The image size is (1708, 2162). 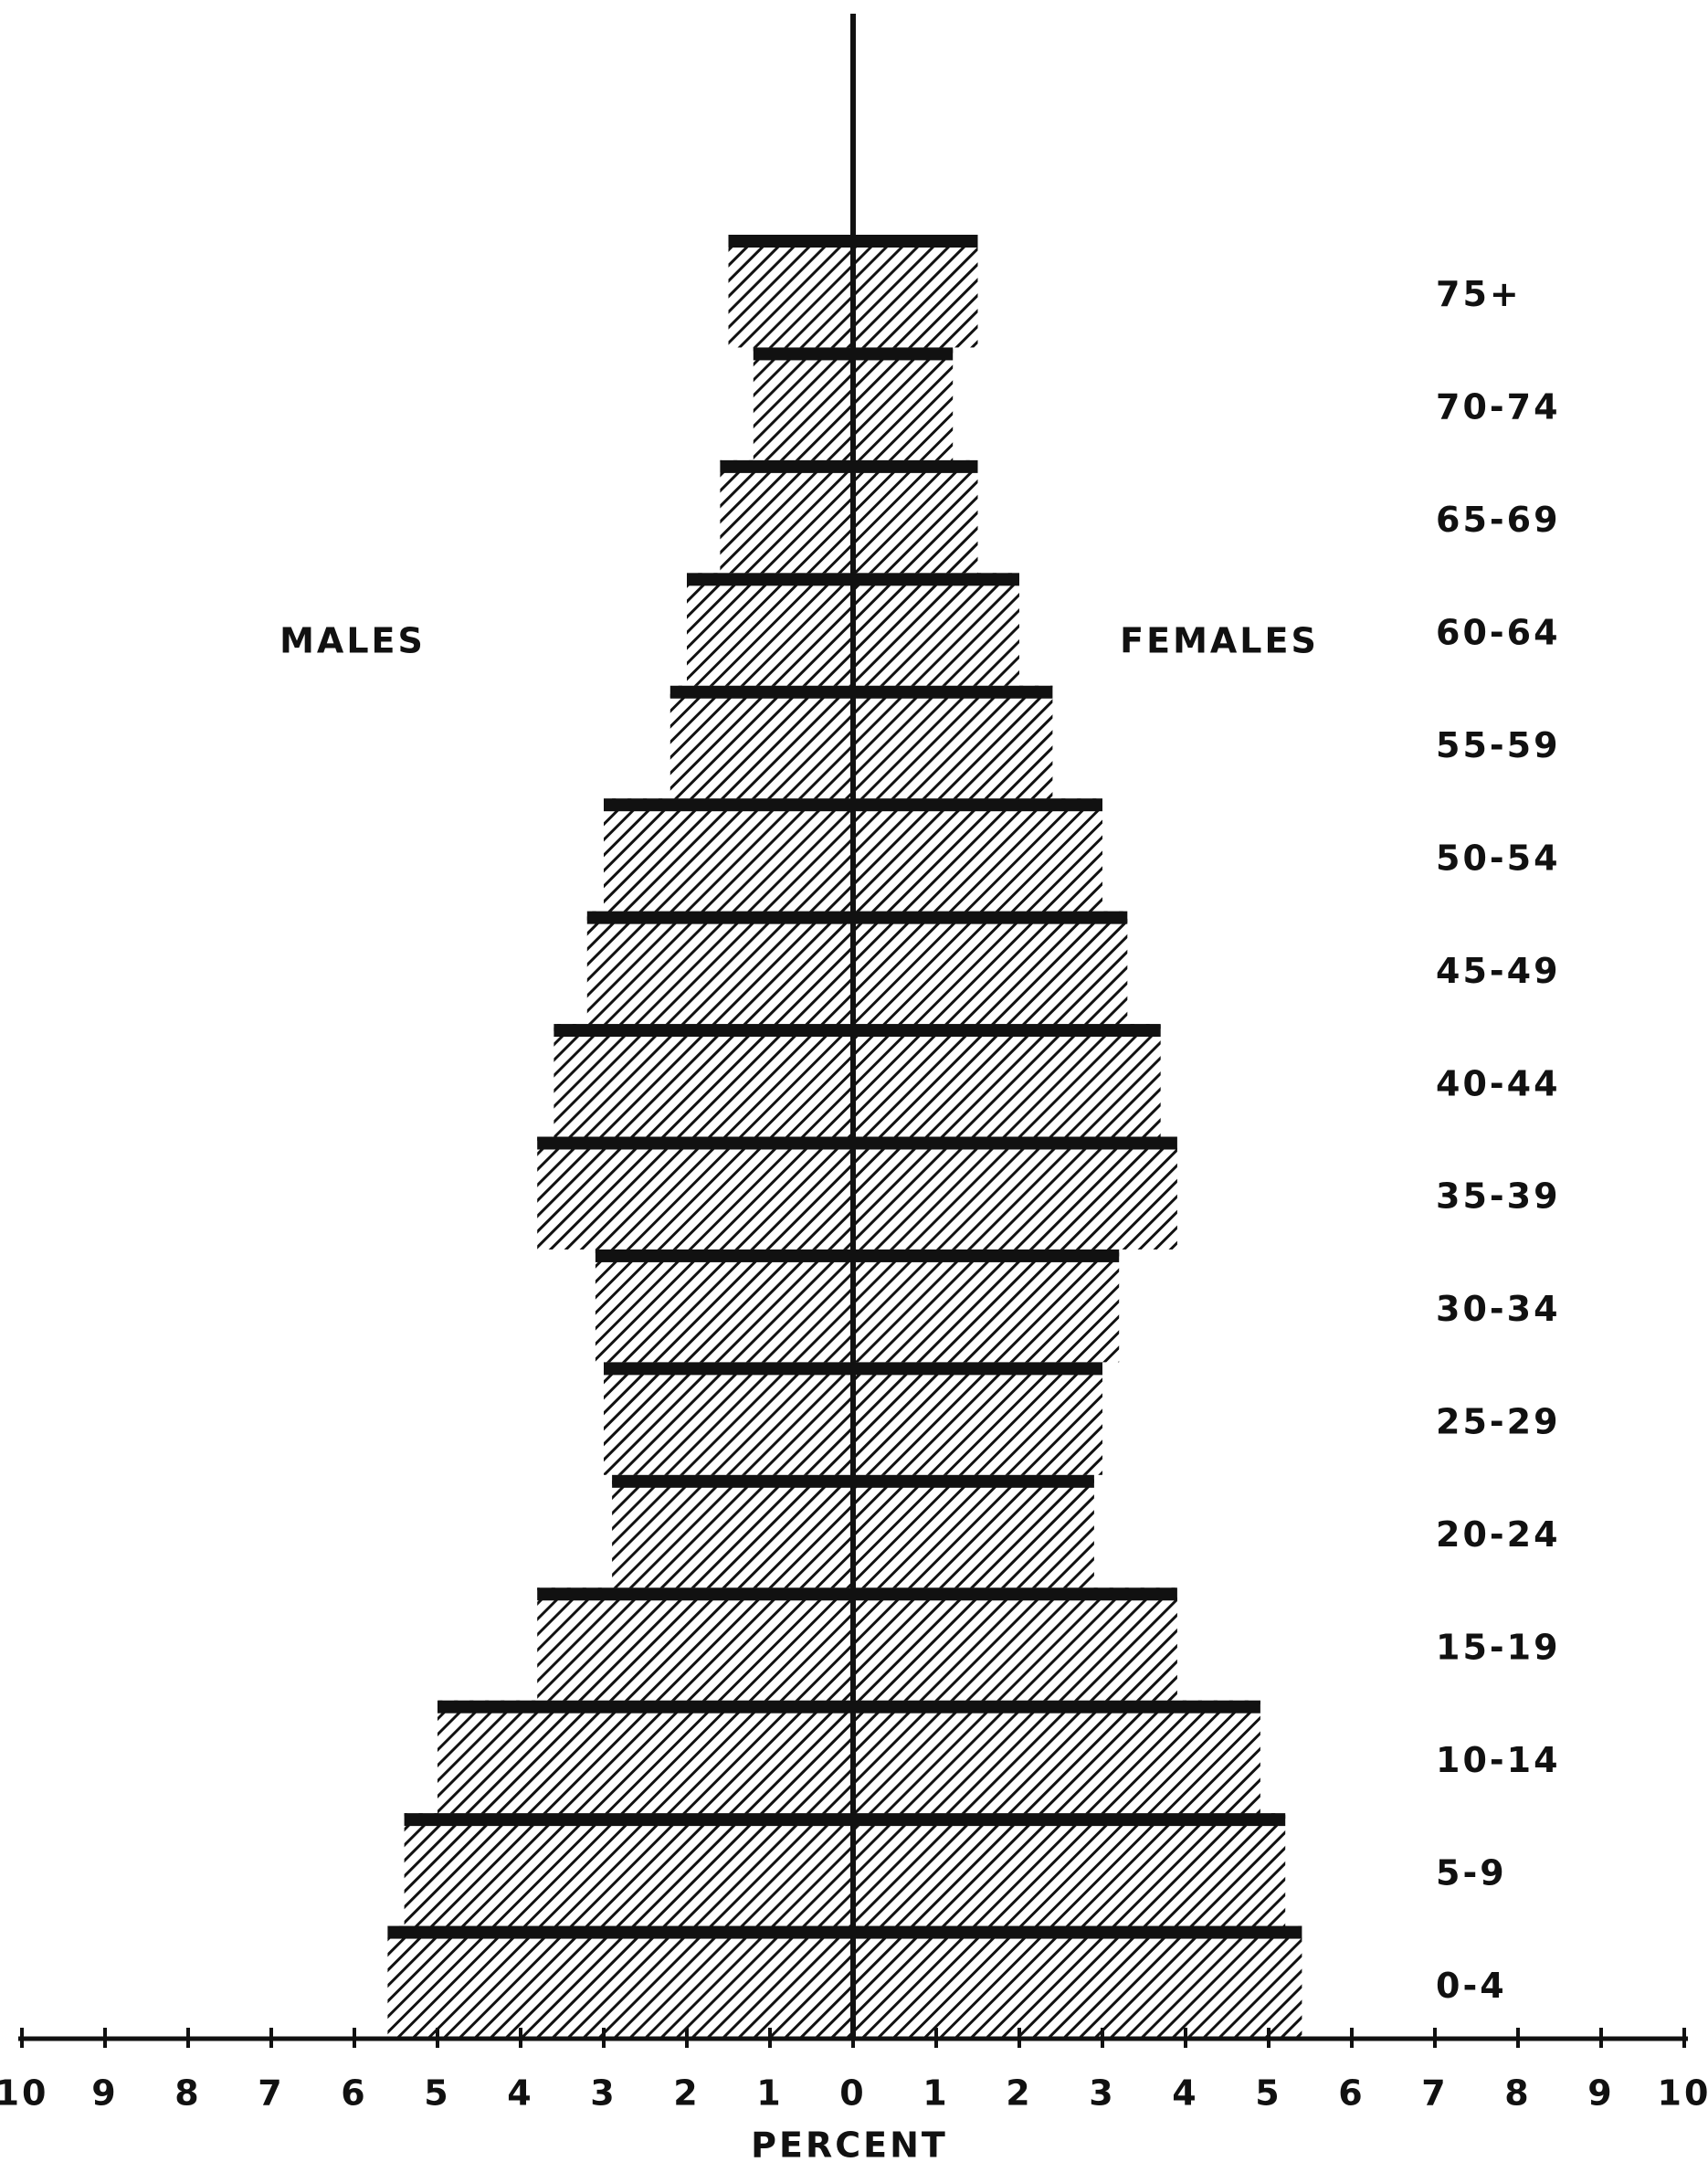 What do you see at coordinates (1498, 1535) in the screenshot?
I see `category-label: 20-24` at bounding box center [1498, 1535].